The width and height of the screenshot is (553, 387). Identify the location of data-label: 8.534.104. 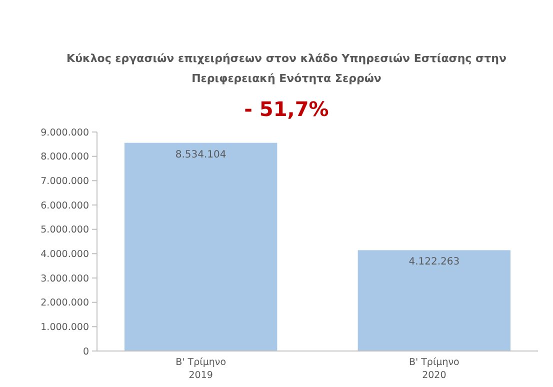
(200, 154).